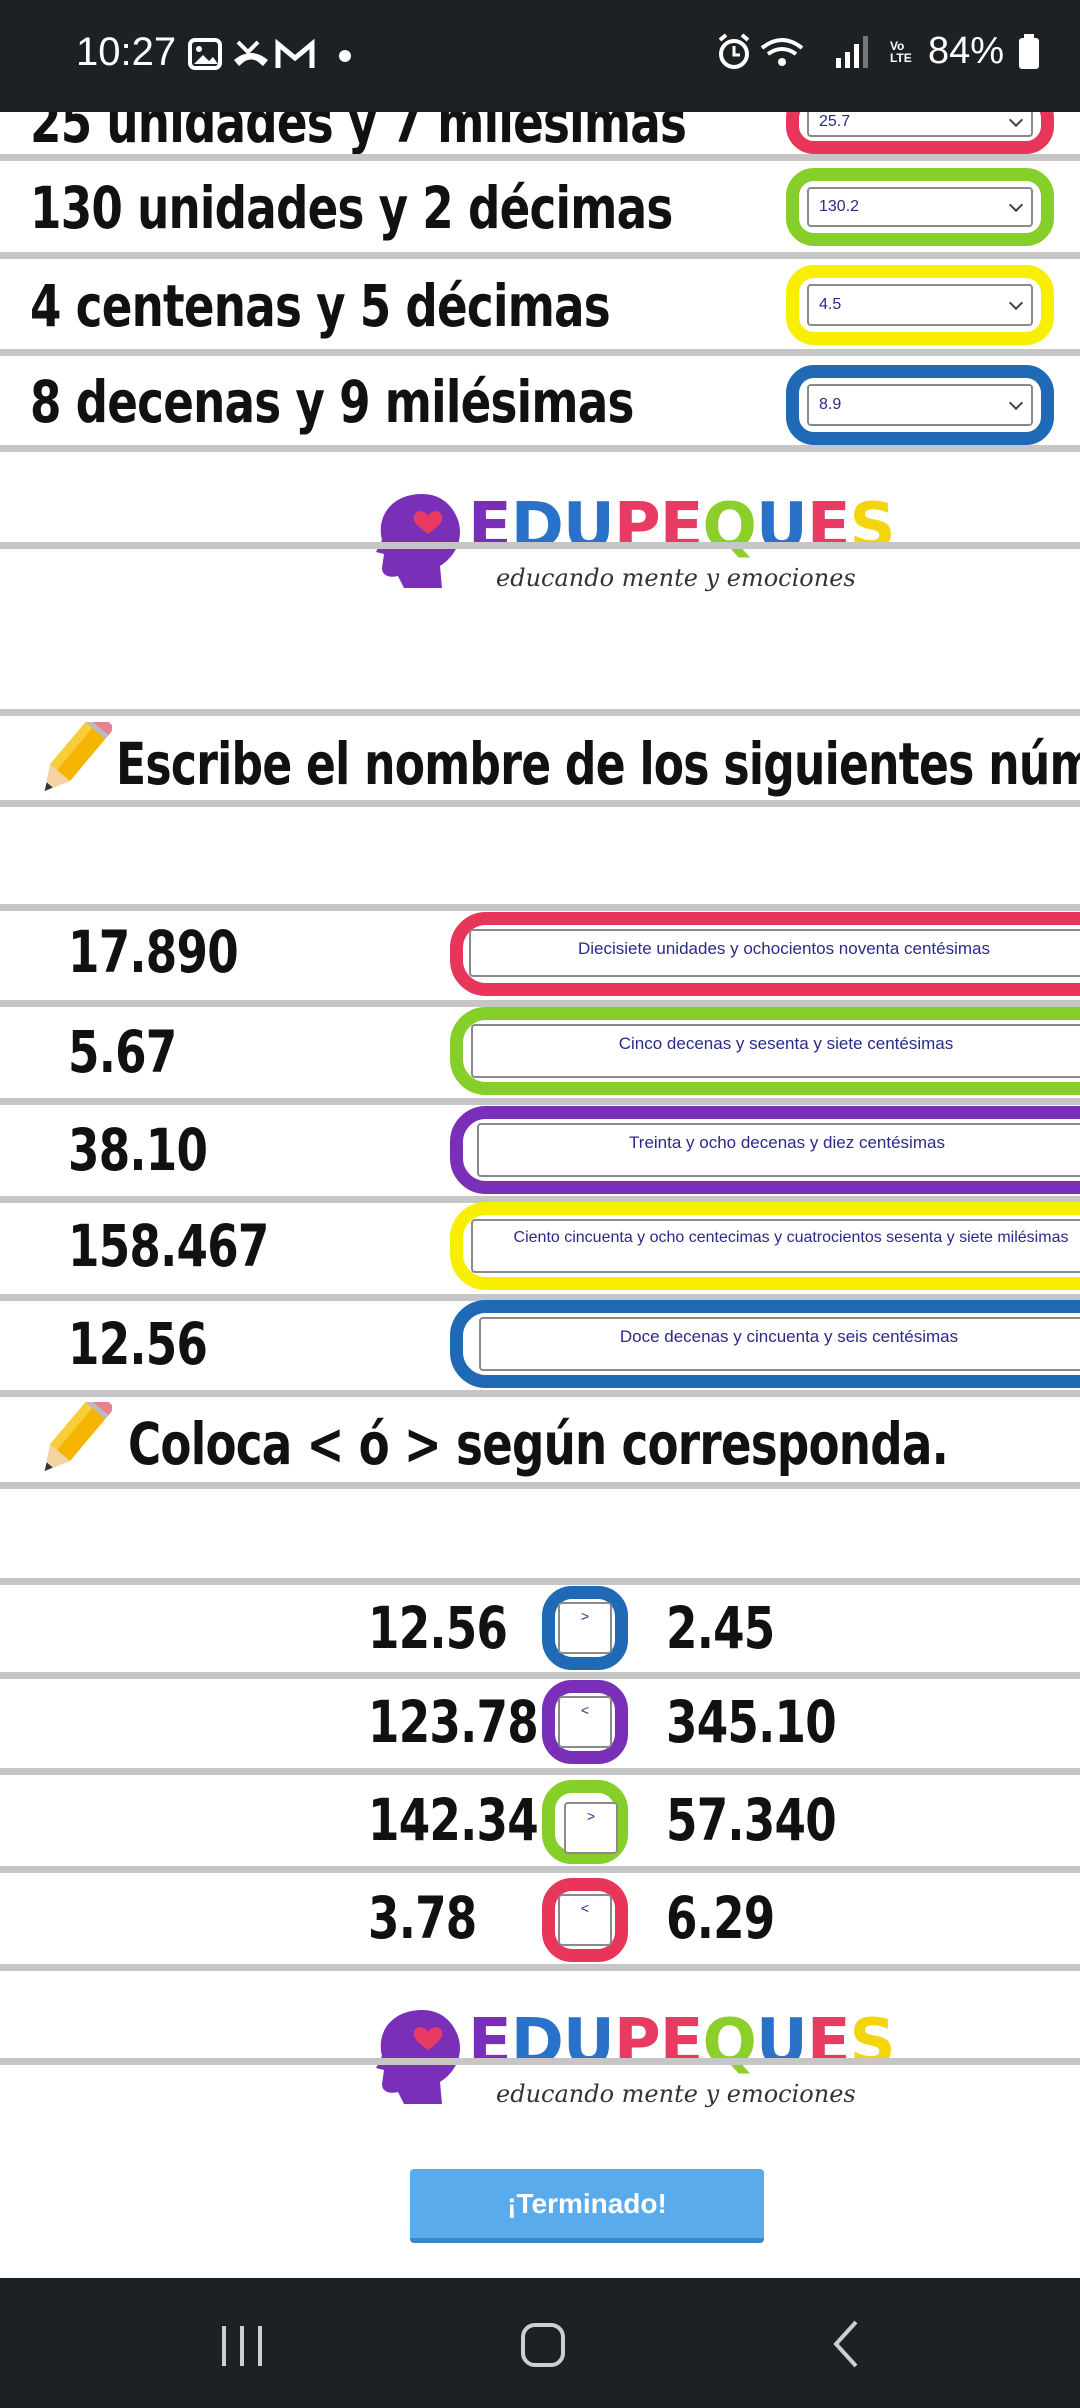 The image size is (1080, 2408). I want to click on compare-left: 3.78, so click(422, 1918).